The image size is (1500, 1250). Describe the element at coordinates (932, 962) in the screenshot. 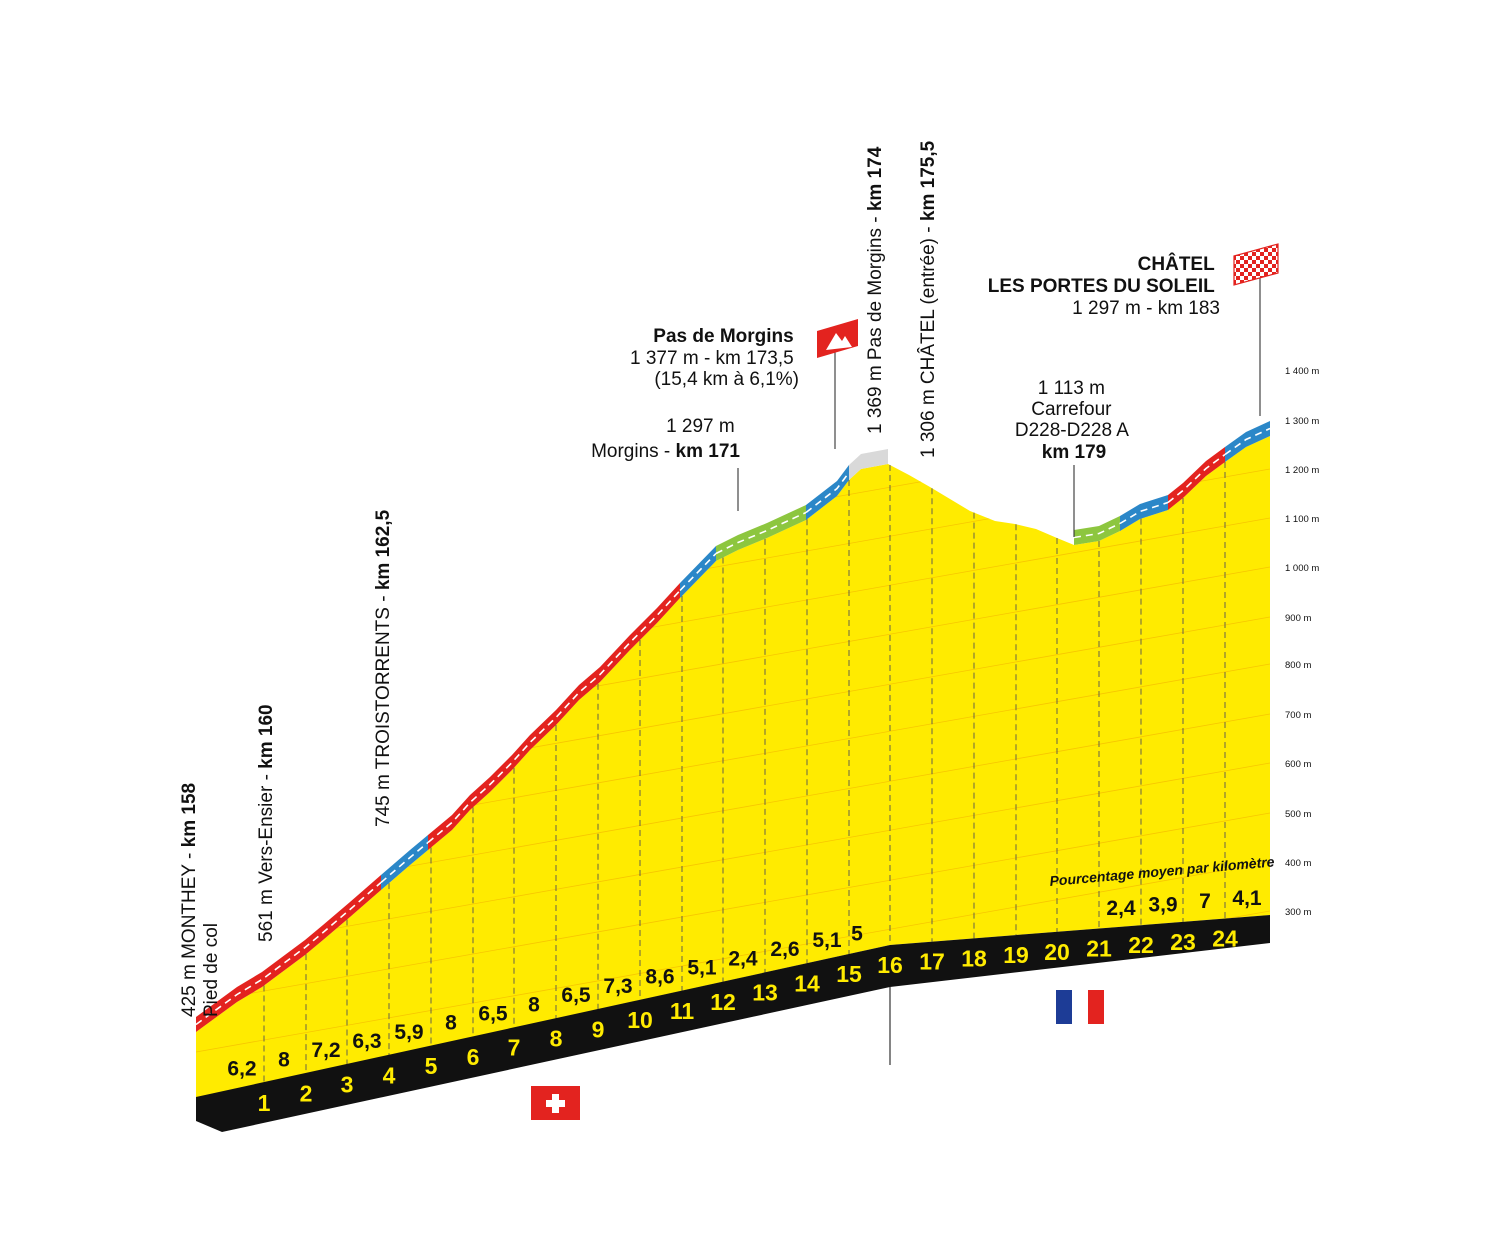

I see `km-marker-17: 17` at that location.